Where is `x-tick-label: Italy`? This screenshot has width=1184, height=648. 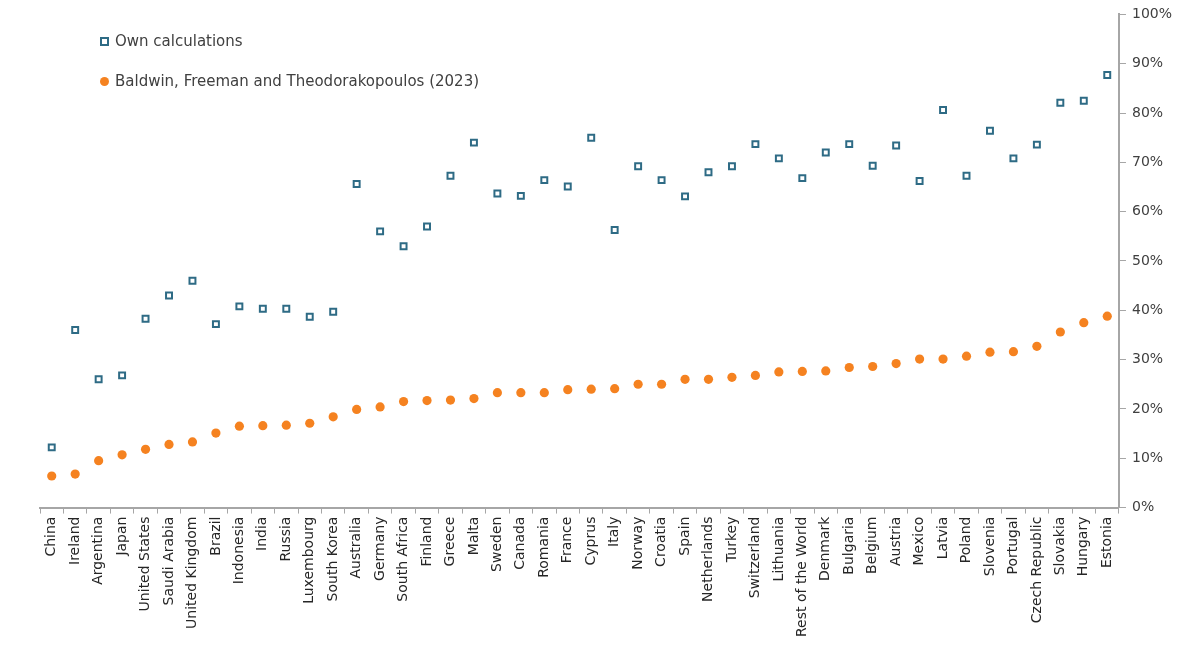
x-tick-label: Italy is located at coordinates (613, 531).